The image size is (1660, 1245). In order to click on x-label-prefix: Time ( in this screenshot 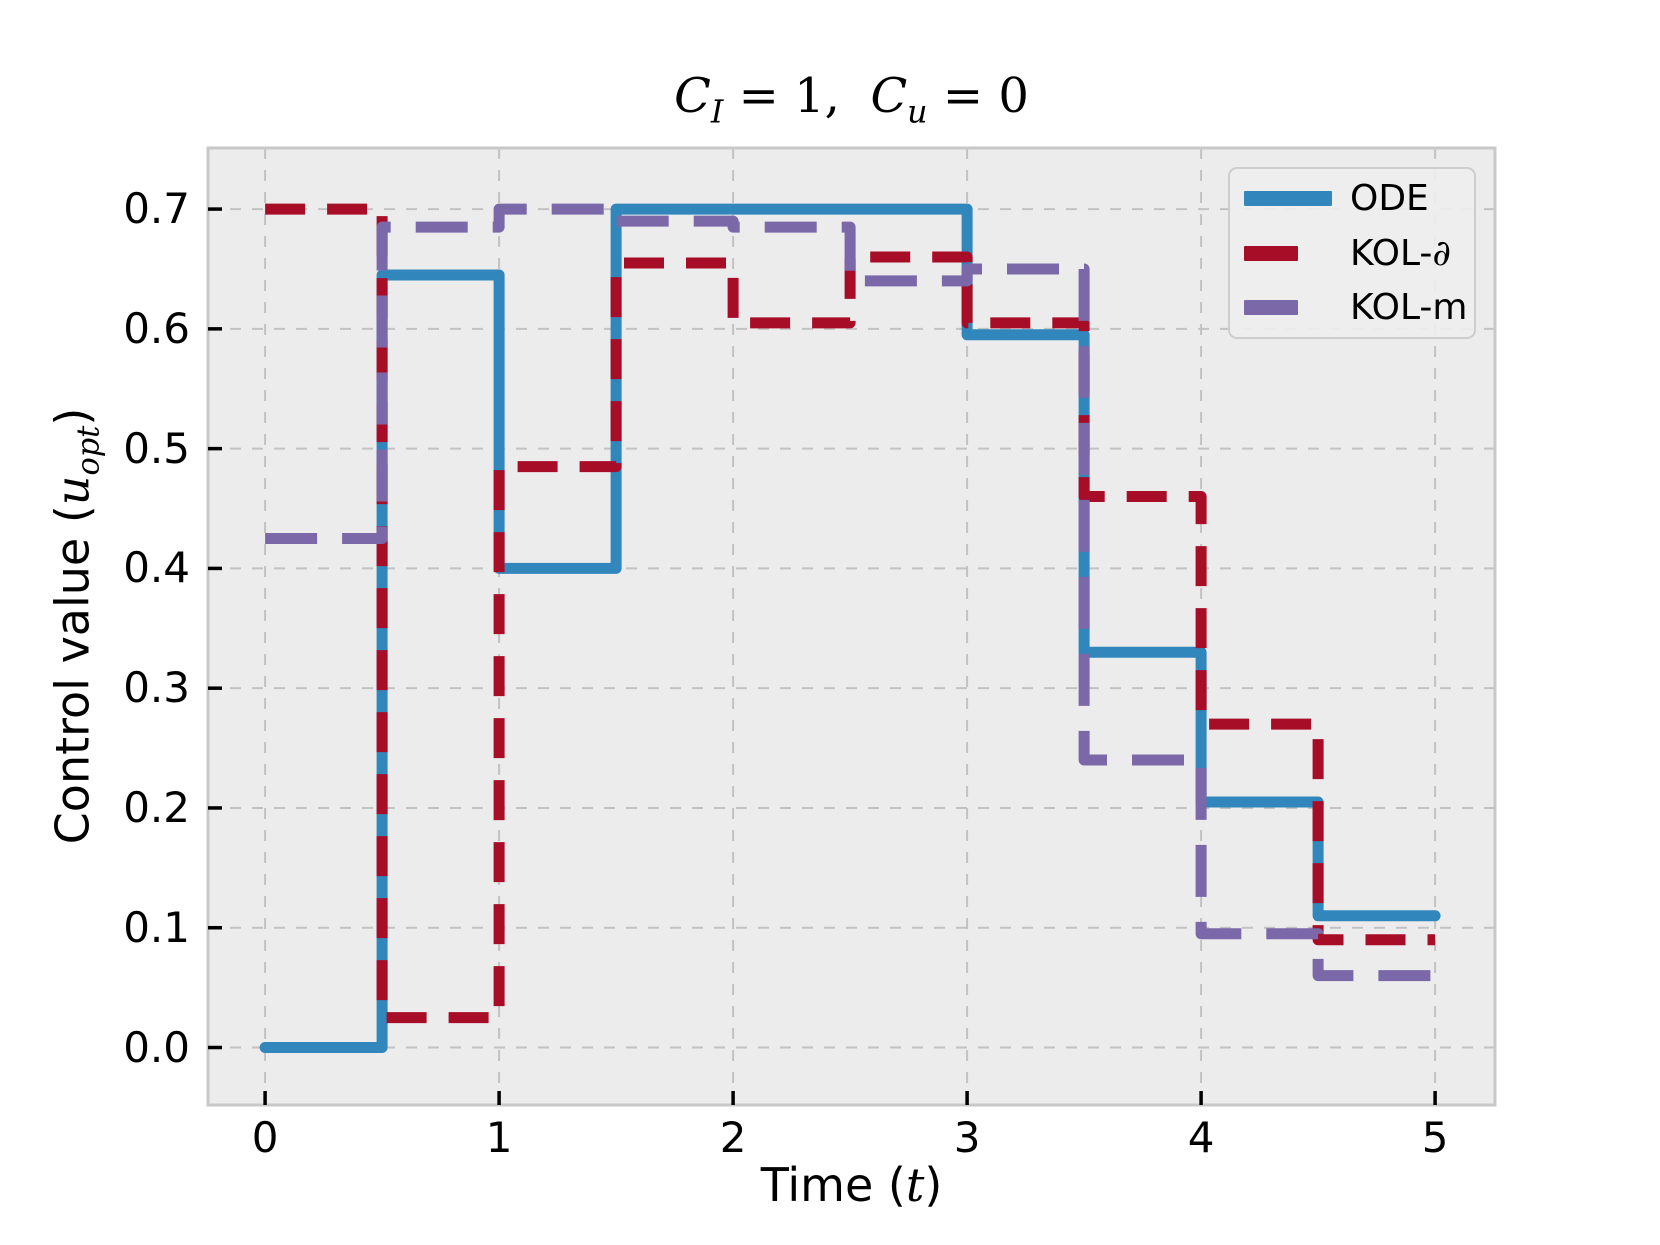, I will do `click(833, 1185)`.